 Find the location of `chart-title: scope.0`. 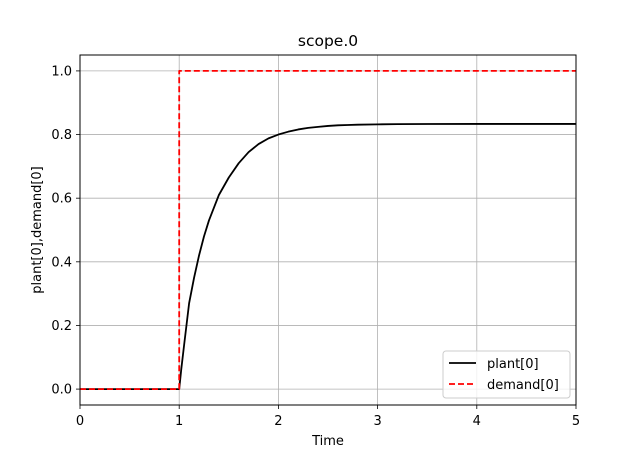

chart-title: scope.0 is located at coordinates (328, 41).